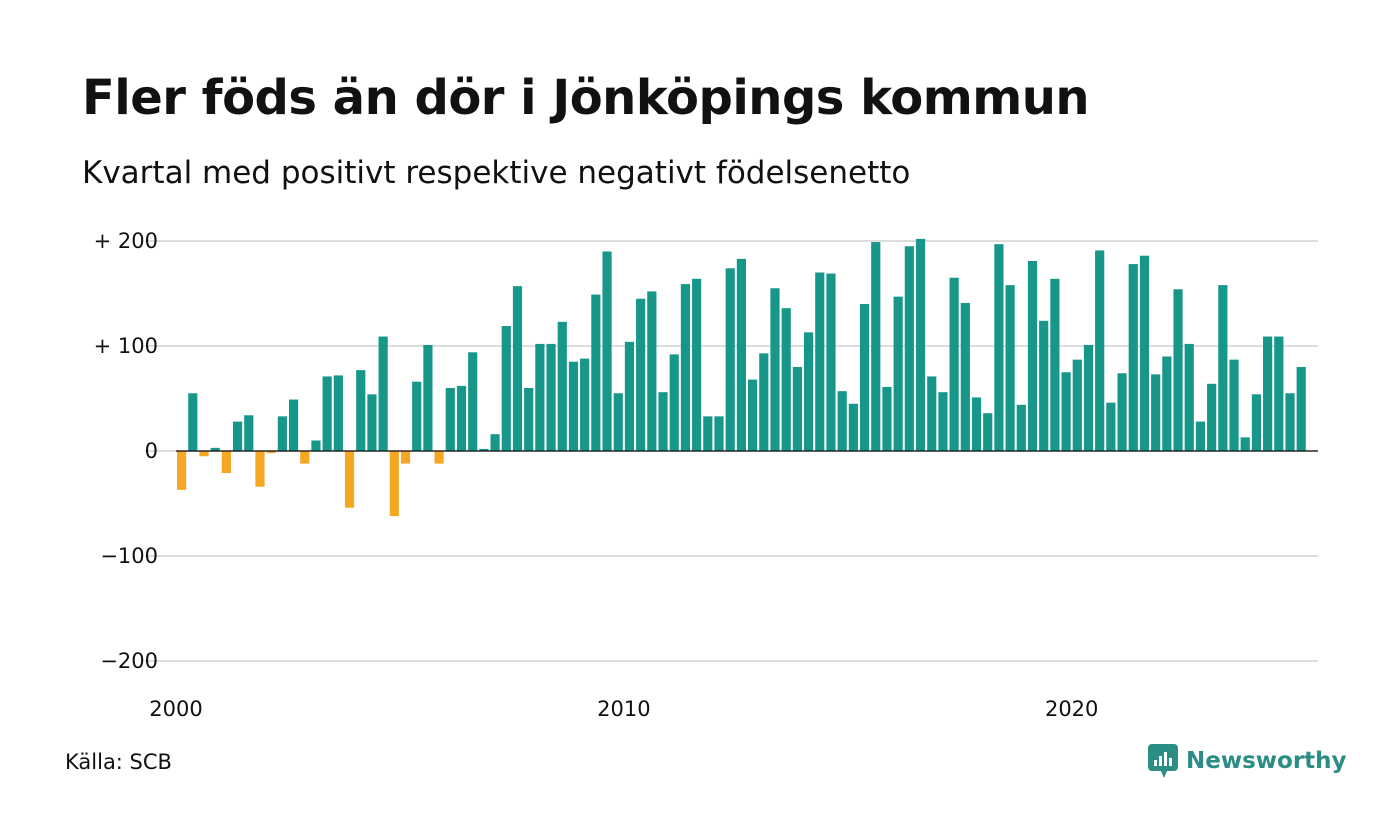  What do you see at coordinates (126, 451) in the screenshot?
I see `y-axis-labels: + 200 + 100 0 −100 −200` at bounding box center [126, 451].